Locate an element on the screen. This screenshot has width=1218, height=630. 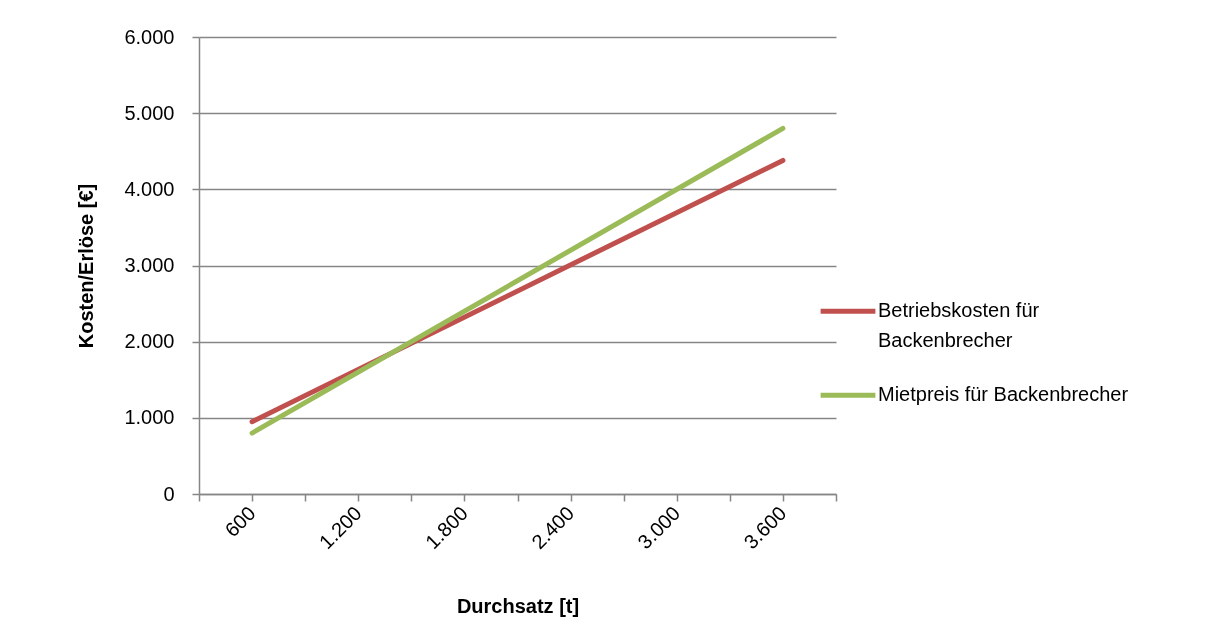
y-tick-label: 5.000 is located at coordinates (149, 112).